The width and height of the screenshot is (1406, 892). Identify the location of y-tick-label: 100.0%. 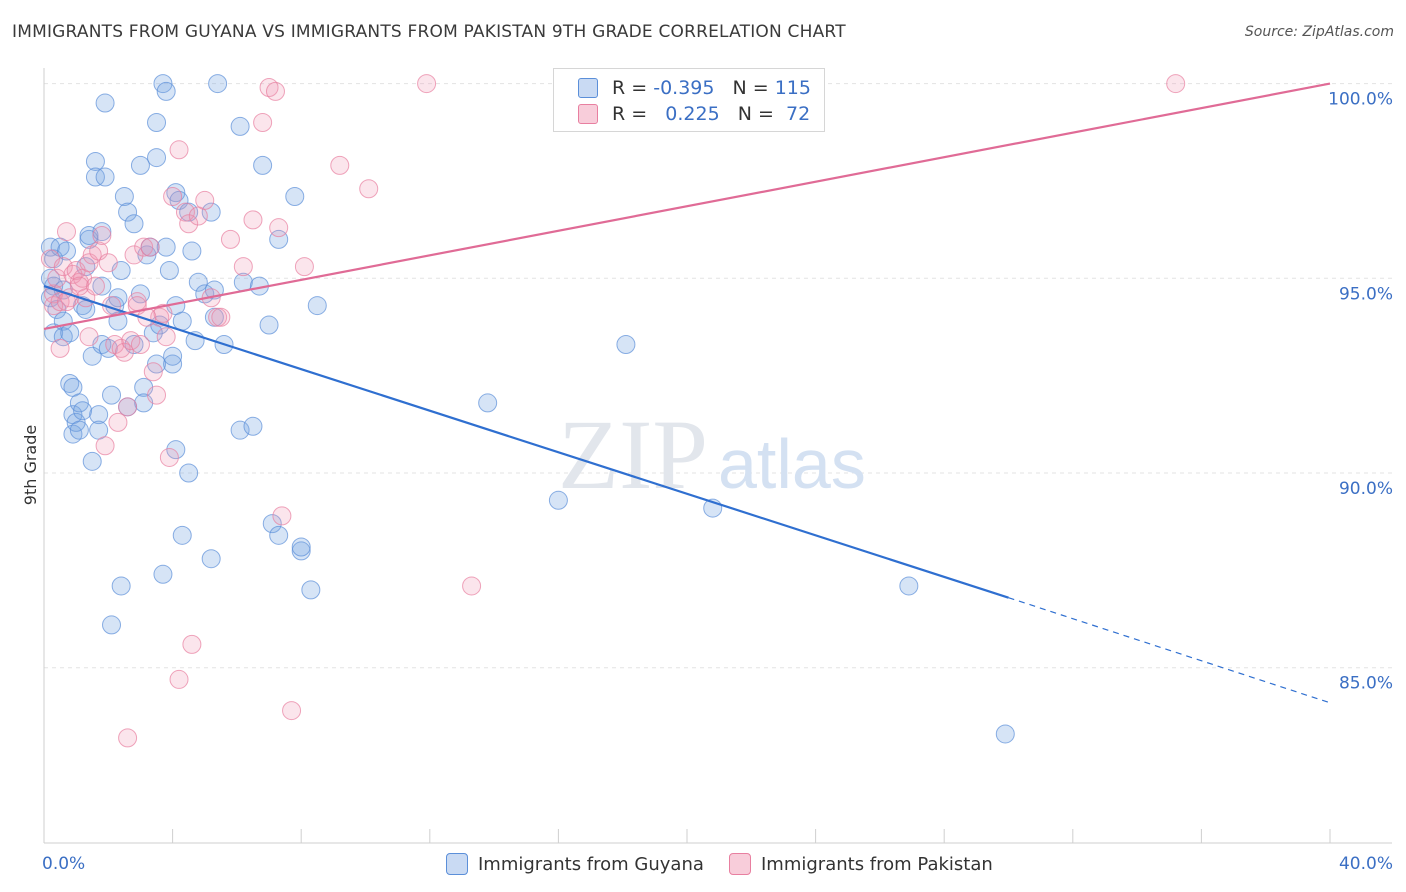
(1360, 100).